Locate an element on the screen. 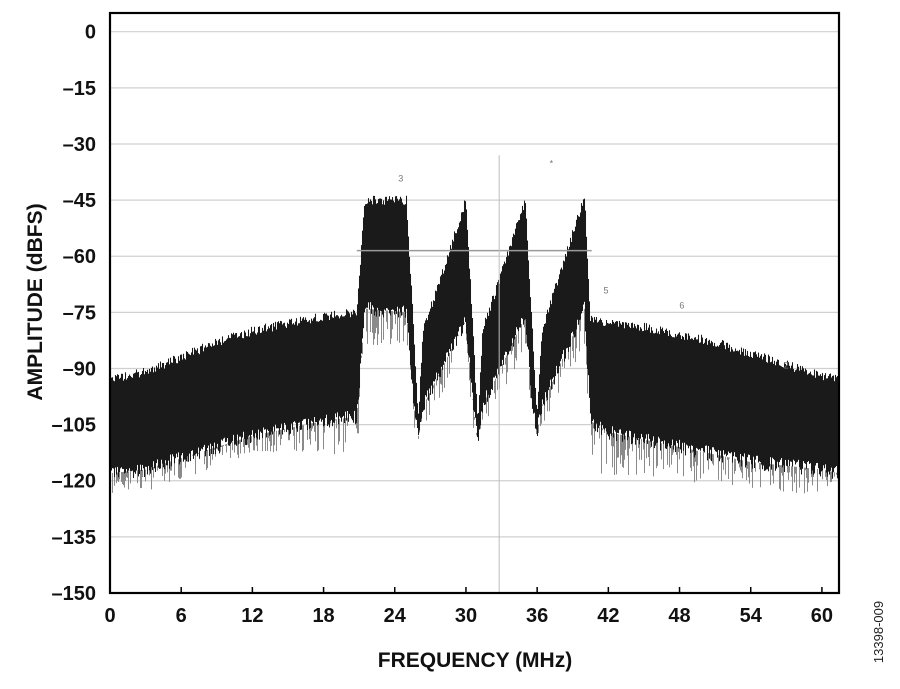  x-tick-label: 36 is located at coordinates (537, 616).